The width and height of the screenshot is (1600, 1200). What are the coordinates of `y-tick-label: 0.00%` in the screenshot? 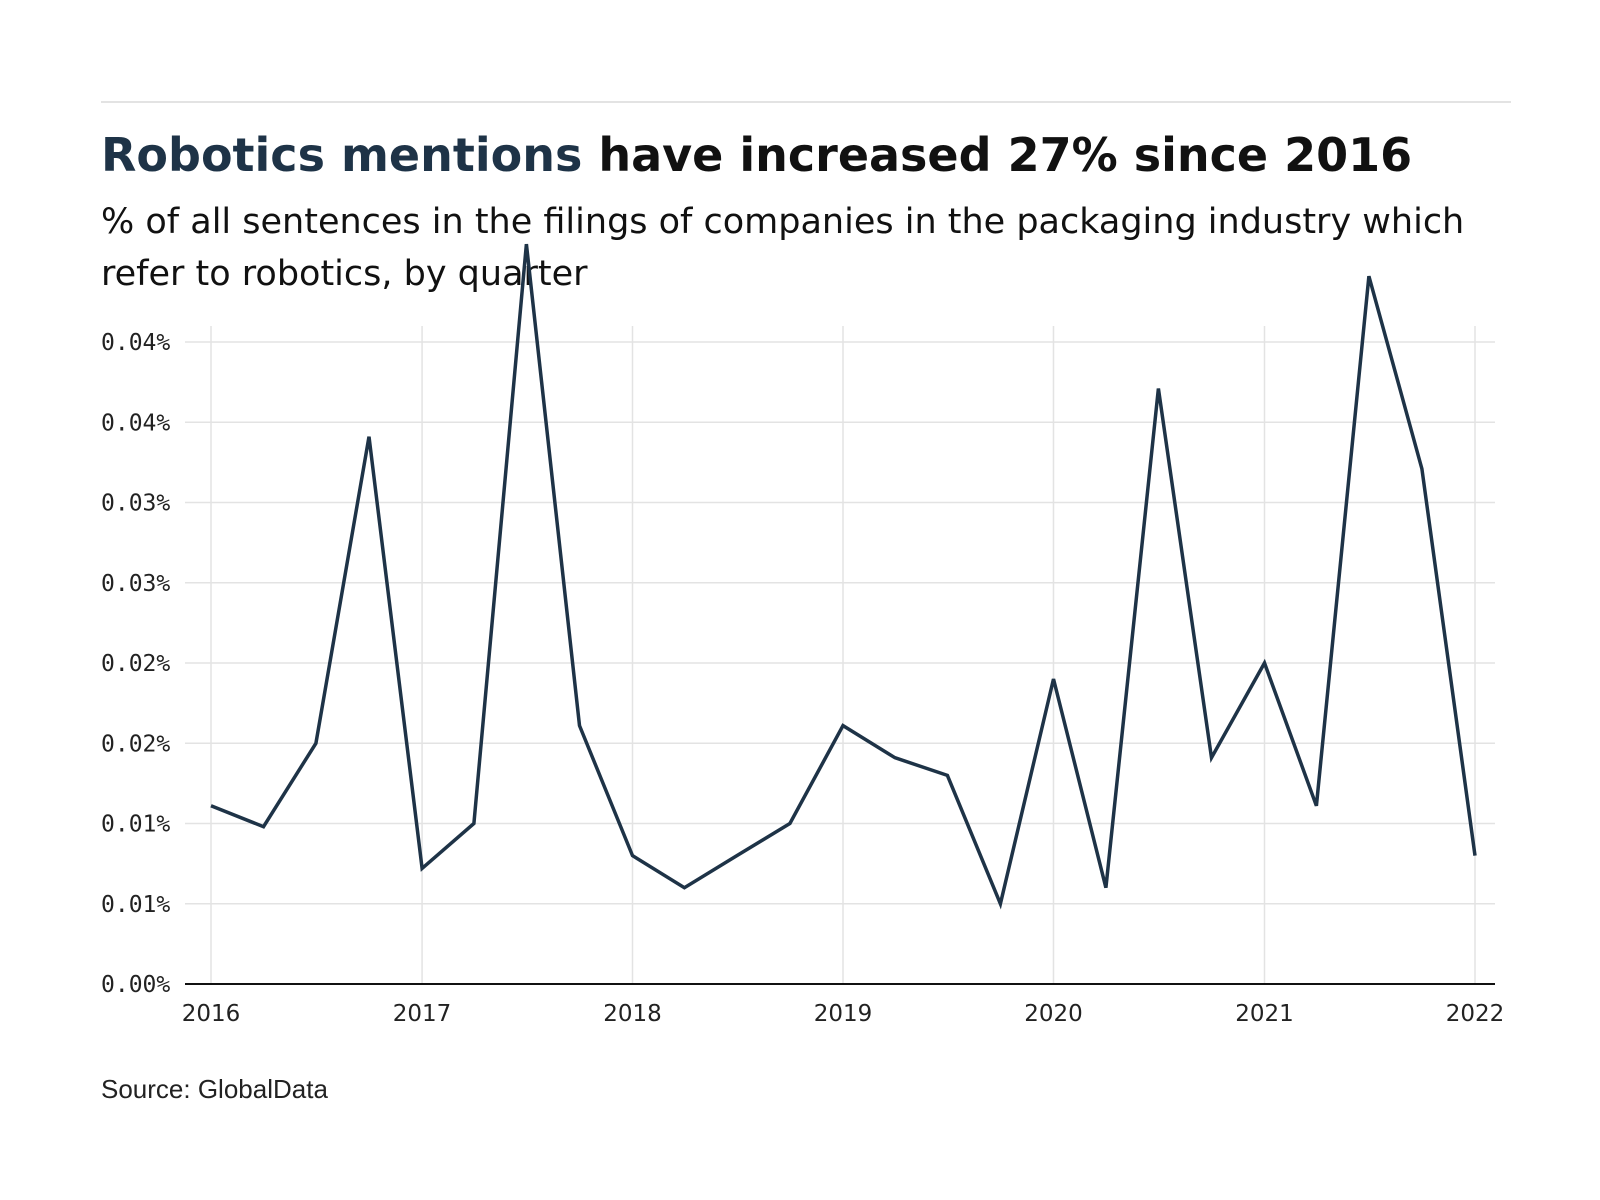 It's located at (135, 985).